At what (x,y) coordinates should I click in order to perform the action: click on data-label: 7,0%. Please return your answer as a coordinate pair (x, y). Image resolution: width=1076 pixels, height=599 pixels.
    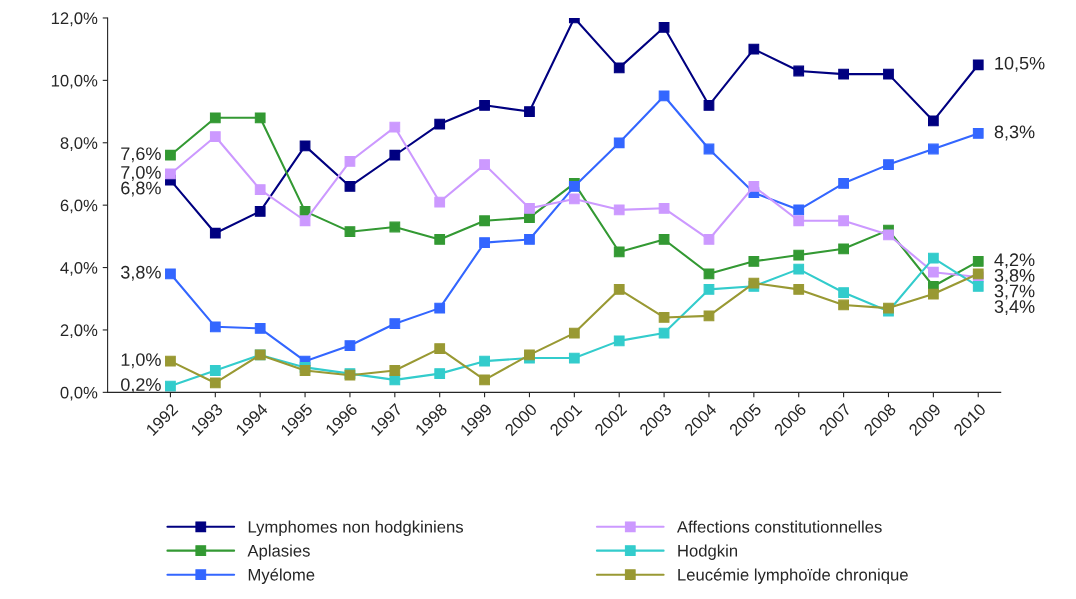
    Looking at the image, I should click on (141, 173).